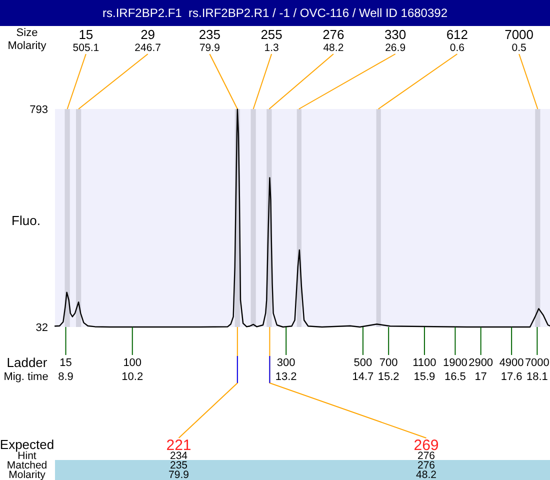  What do you see at coordinates (275, 13) in the screenshot?
I see `chart-title: rs.IRF2BP2.F1 rs.IRF2BP2.R1 / -1 / OVC-116 / Well ID 1680392` at bounding box center [275, 13].